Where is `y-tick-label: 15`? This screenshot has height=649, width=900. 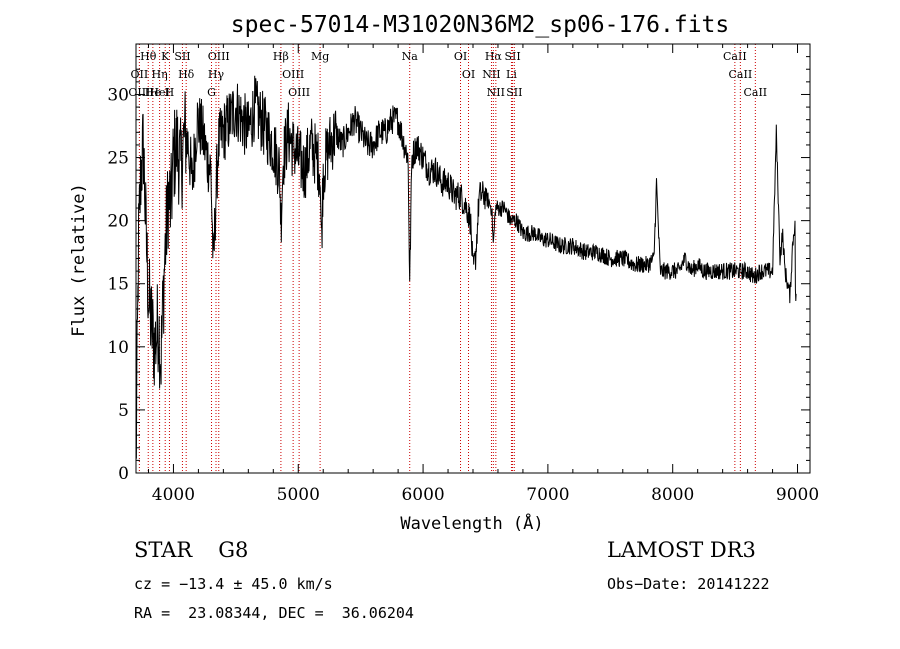 y-tick-label: 15 is located at coordinates (118, 285).